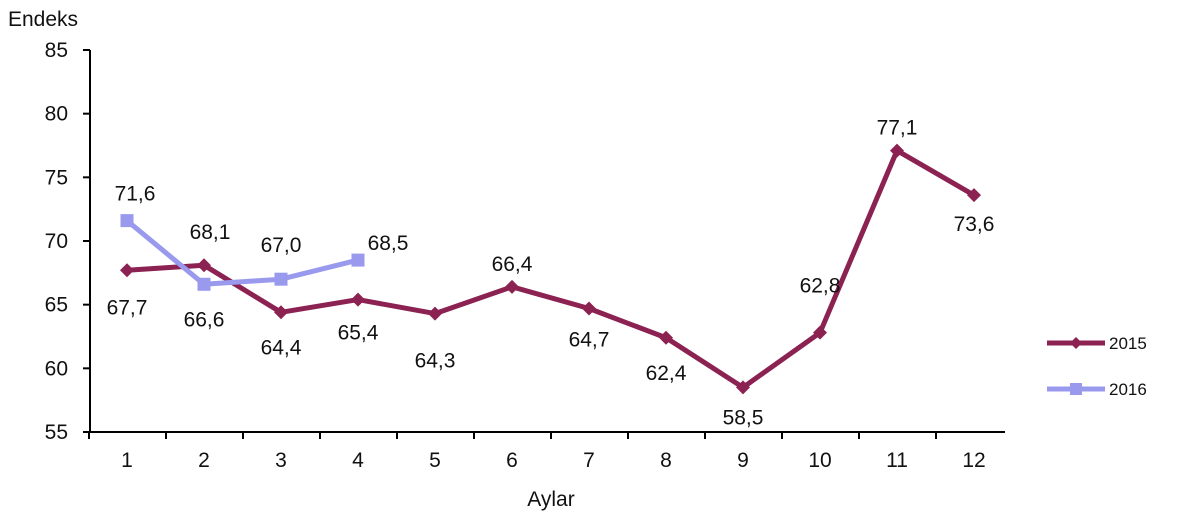 The image size is (1177, 522). What do you see at coordinates (1097, 366) in the screenshot?
I see `chart-legend: 2015 2016` at bounding box center [1097, 366].